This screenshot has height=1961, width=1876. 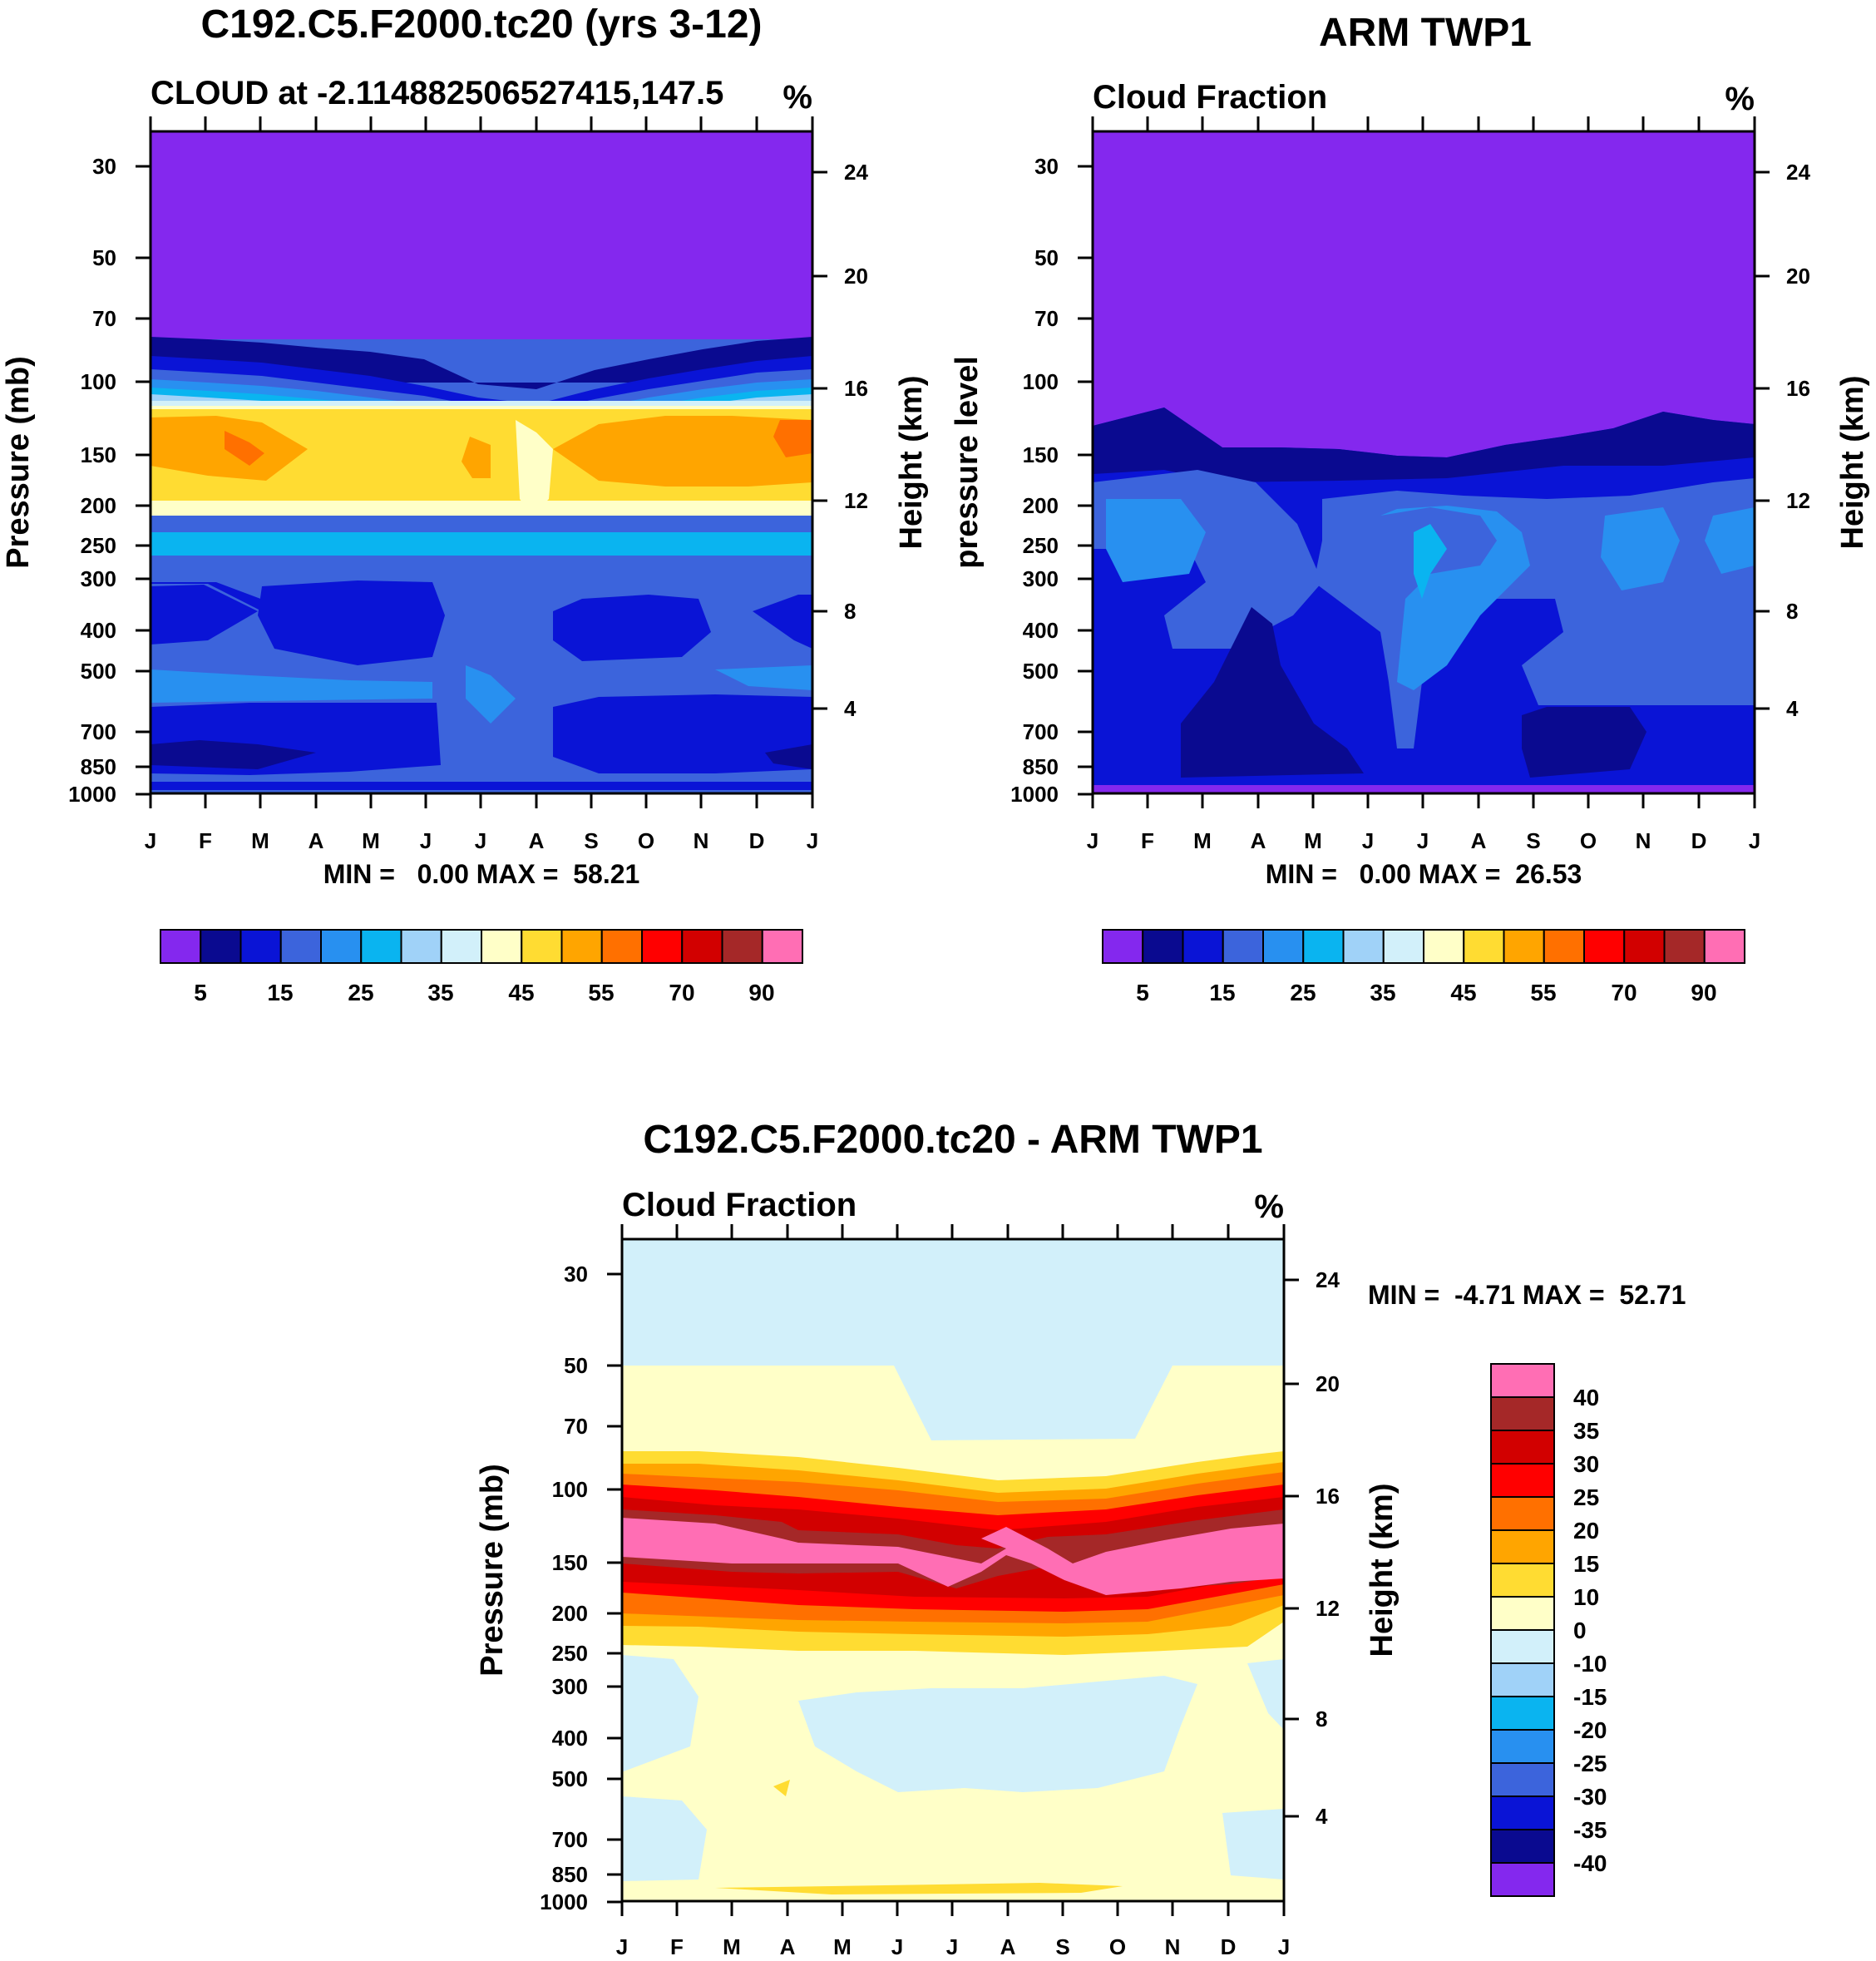 What do you see at coordinates (482, 754) in the screenshot?
I see `panel1-band-bottom-dark` at bounding box center [482, 754].